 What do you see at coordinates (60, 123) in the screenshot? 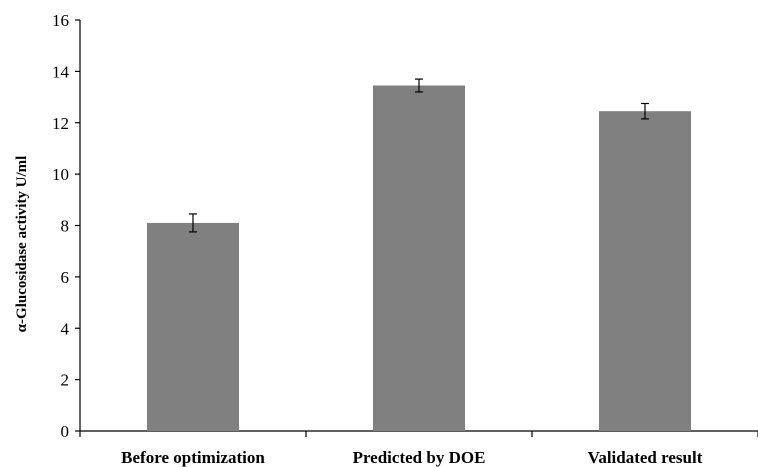
I see `y-tick-label: 12` at bounding box center [60, 123].